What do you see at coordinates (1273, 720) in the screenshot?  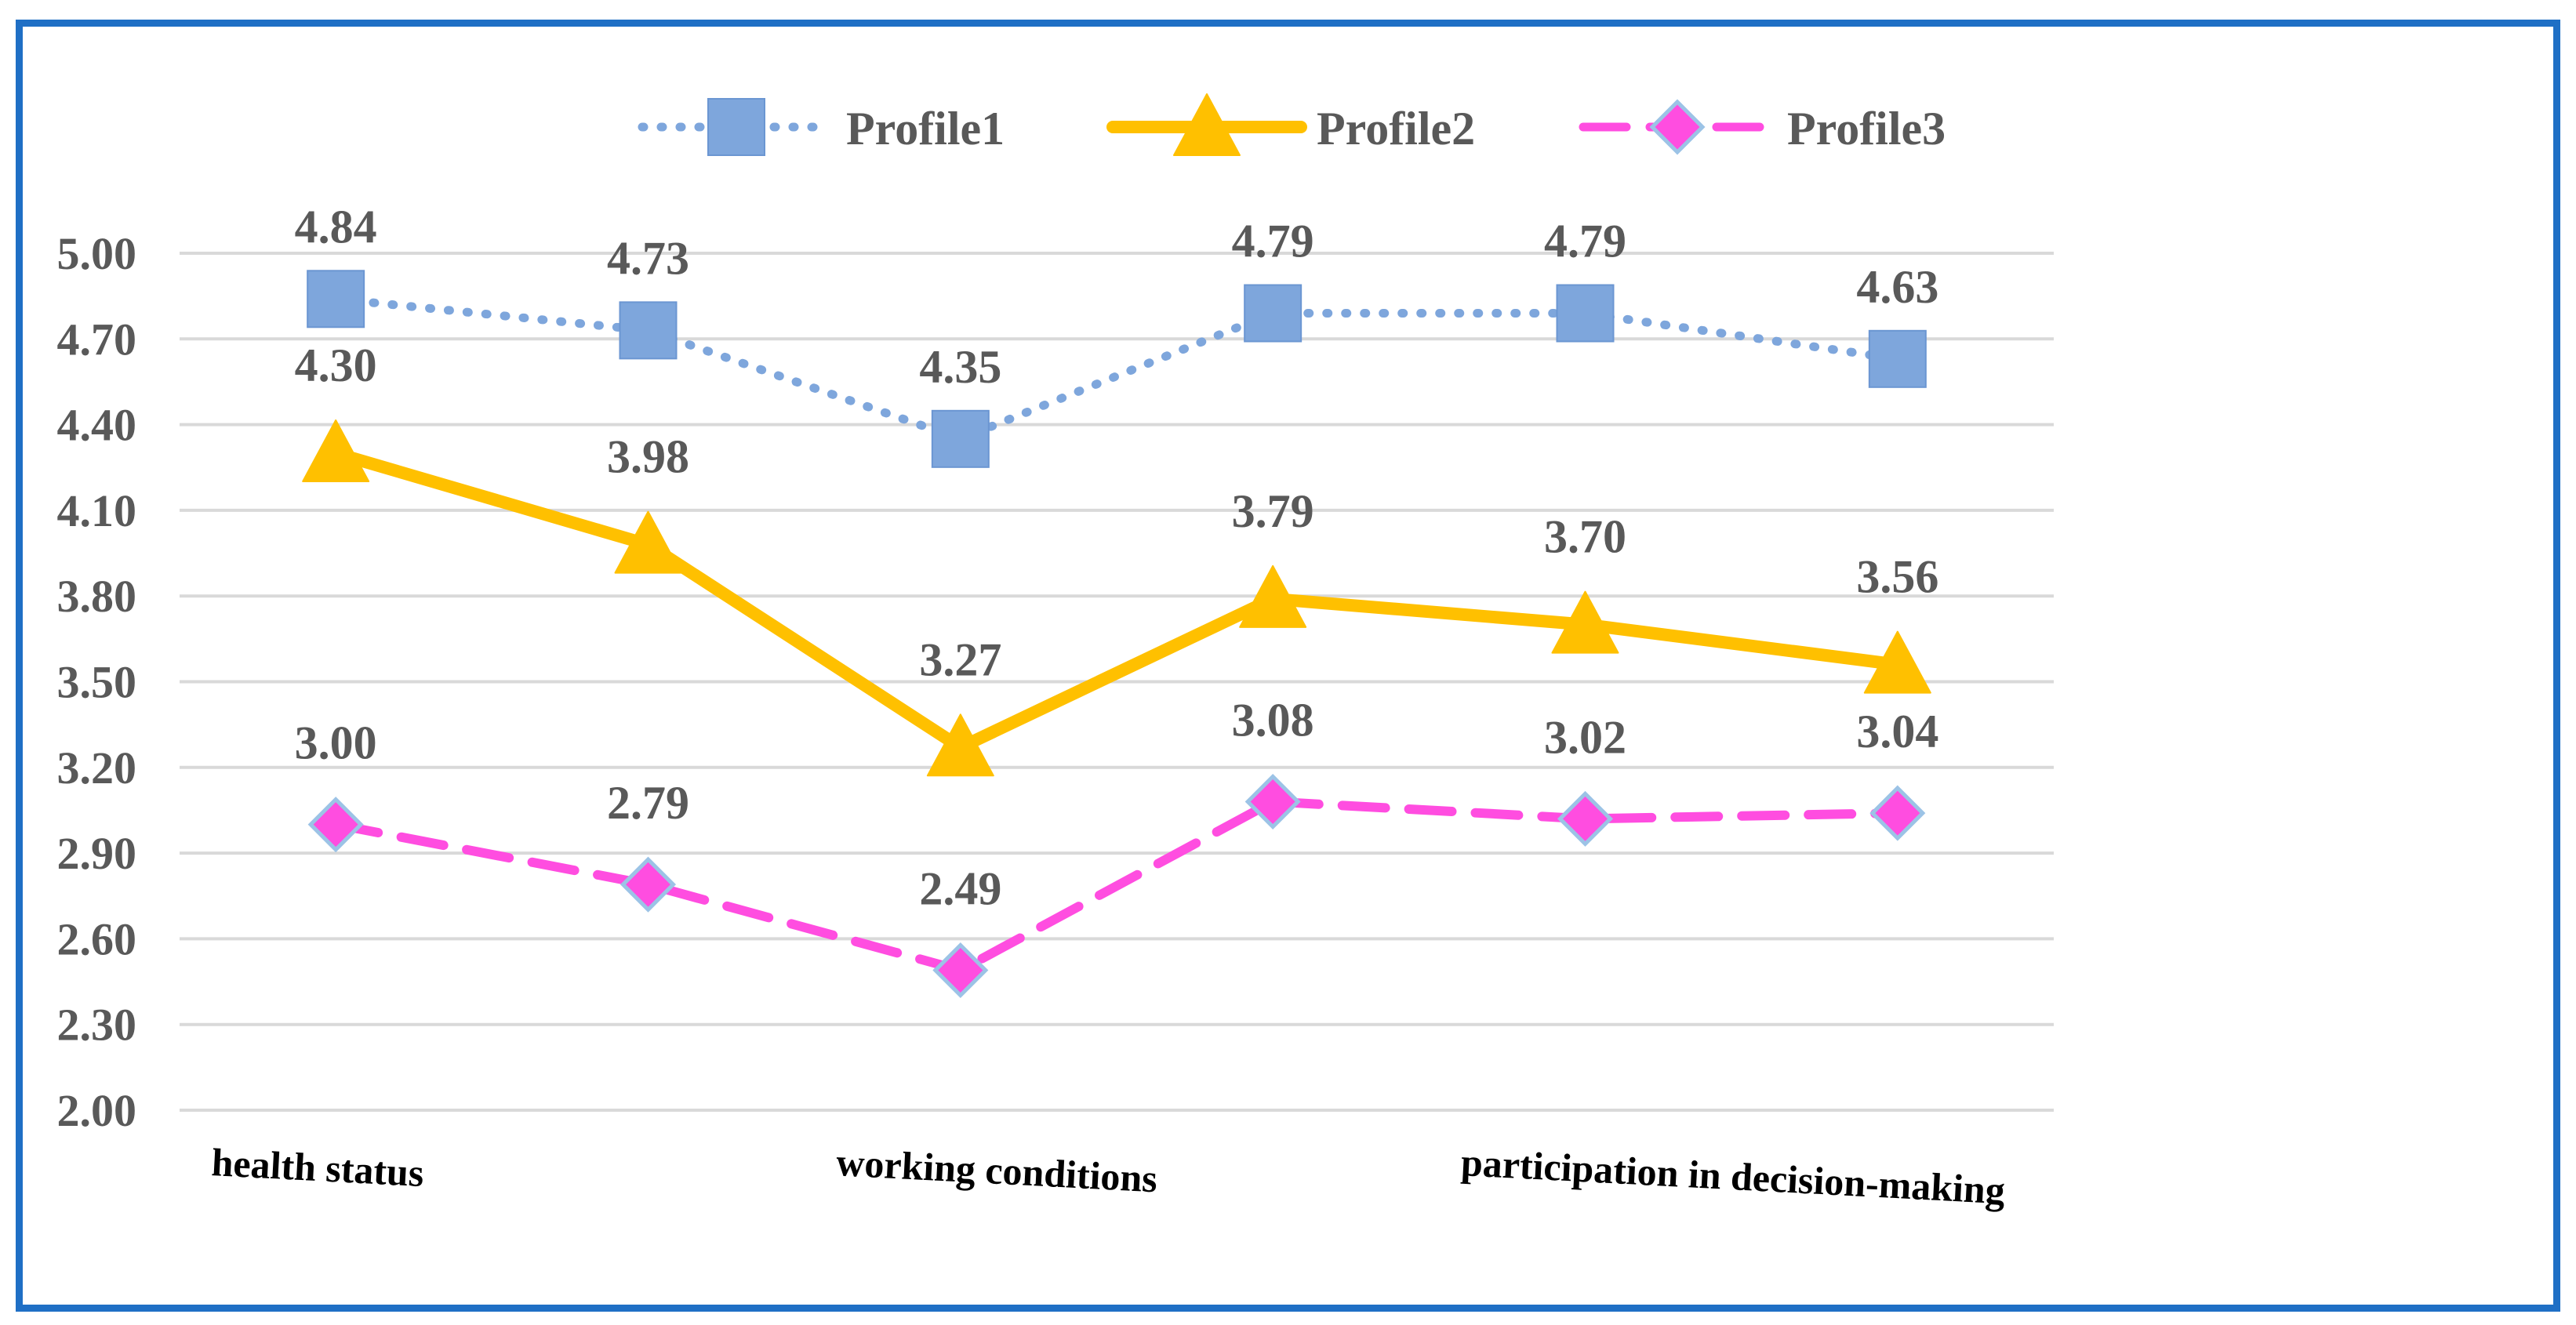 I see `data-label: 3.08` at bounding box center [1273, 720].